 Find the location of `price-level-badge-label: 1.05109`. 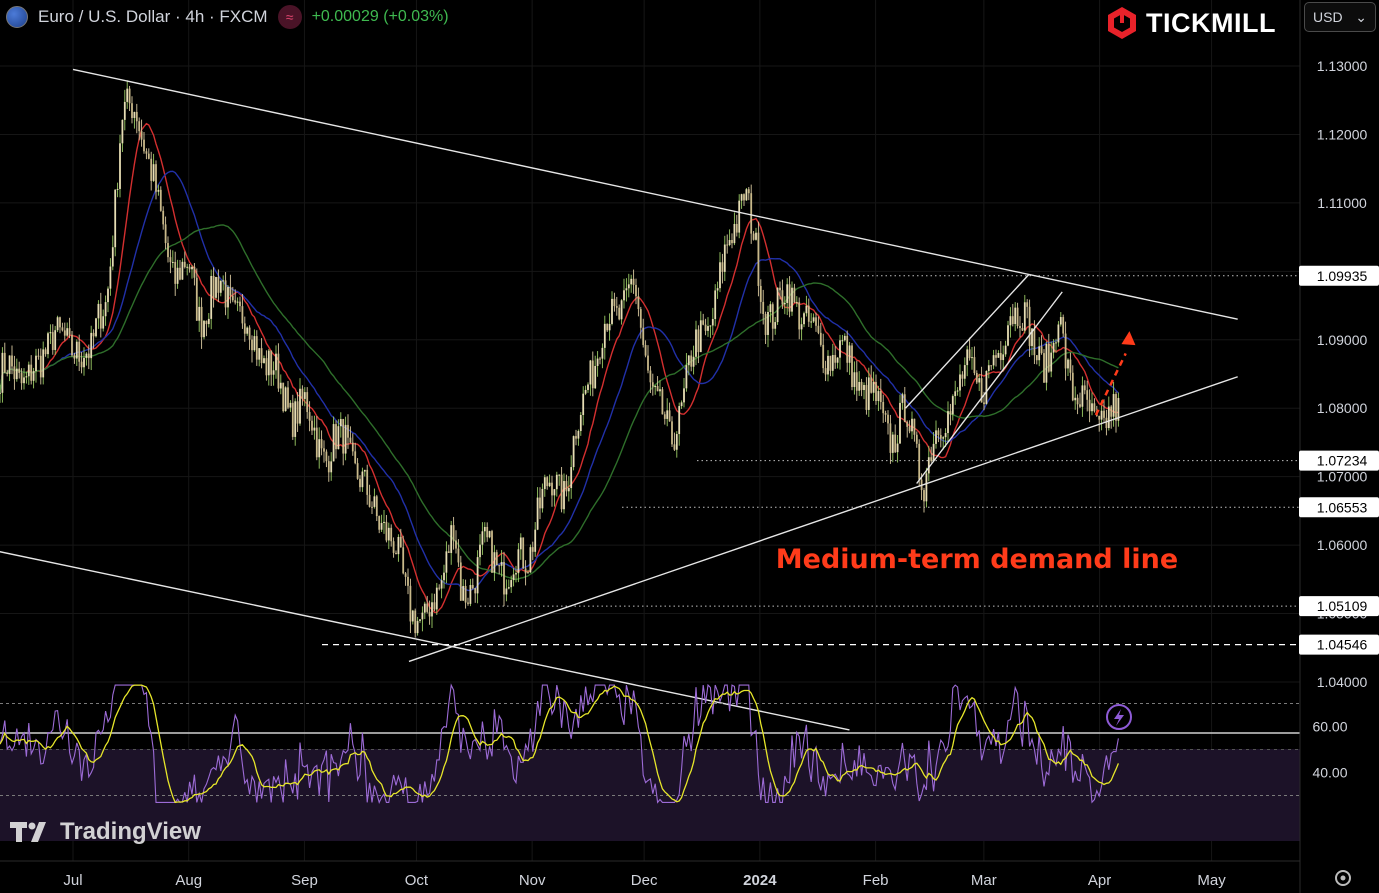

price-level-badge-label: 1.05109 is located at coordinates (1342, 606).